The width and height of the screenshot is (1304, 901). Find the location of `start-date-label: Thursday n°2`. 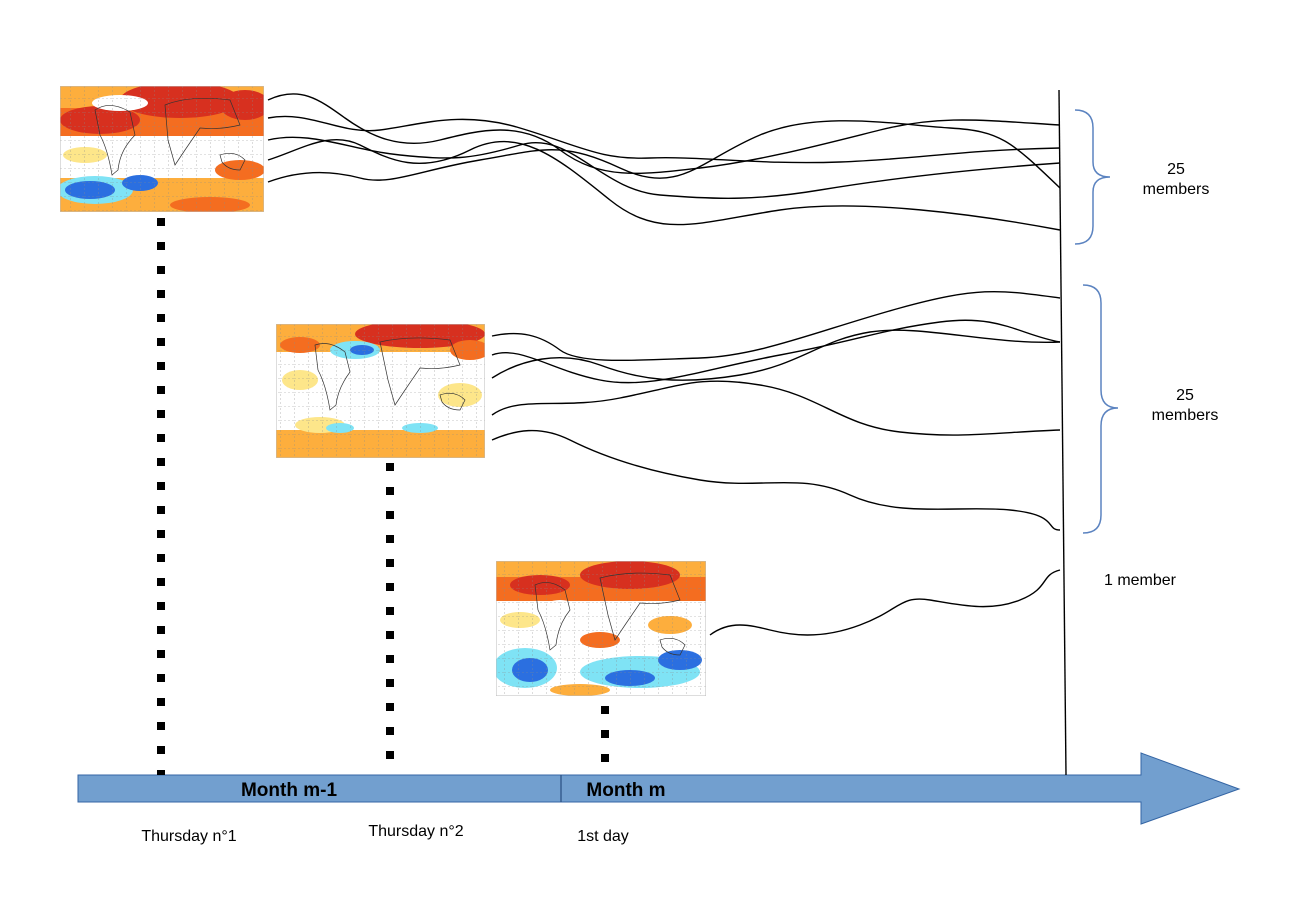

start-date-label: Thursday n°2 is located at coordinates (415, 831).